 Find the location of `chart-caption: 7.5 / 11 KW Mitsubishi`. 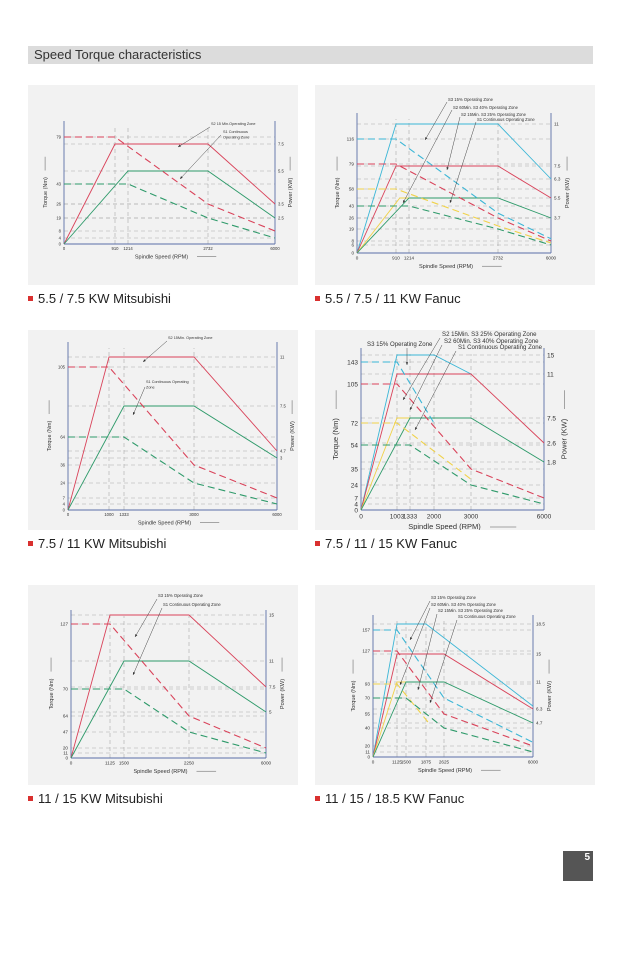

chart-caption: 7.5 / 11 KW Mitsubishi is located at coordinates (97, 543).